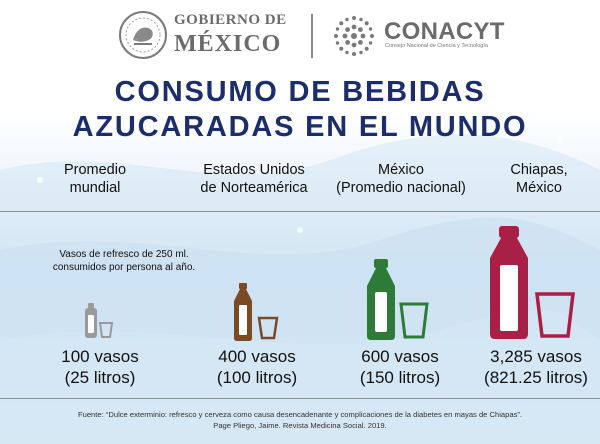  I want to click on divider-bottom, so click(300, 398).